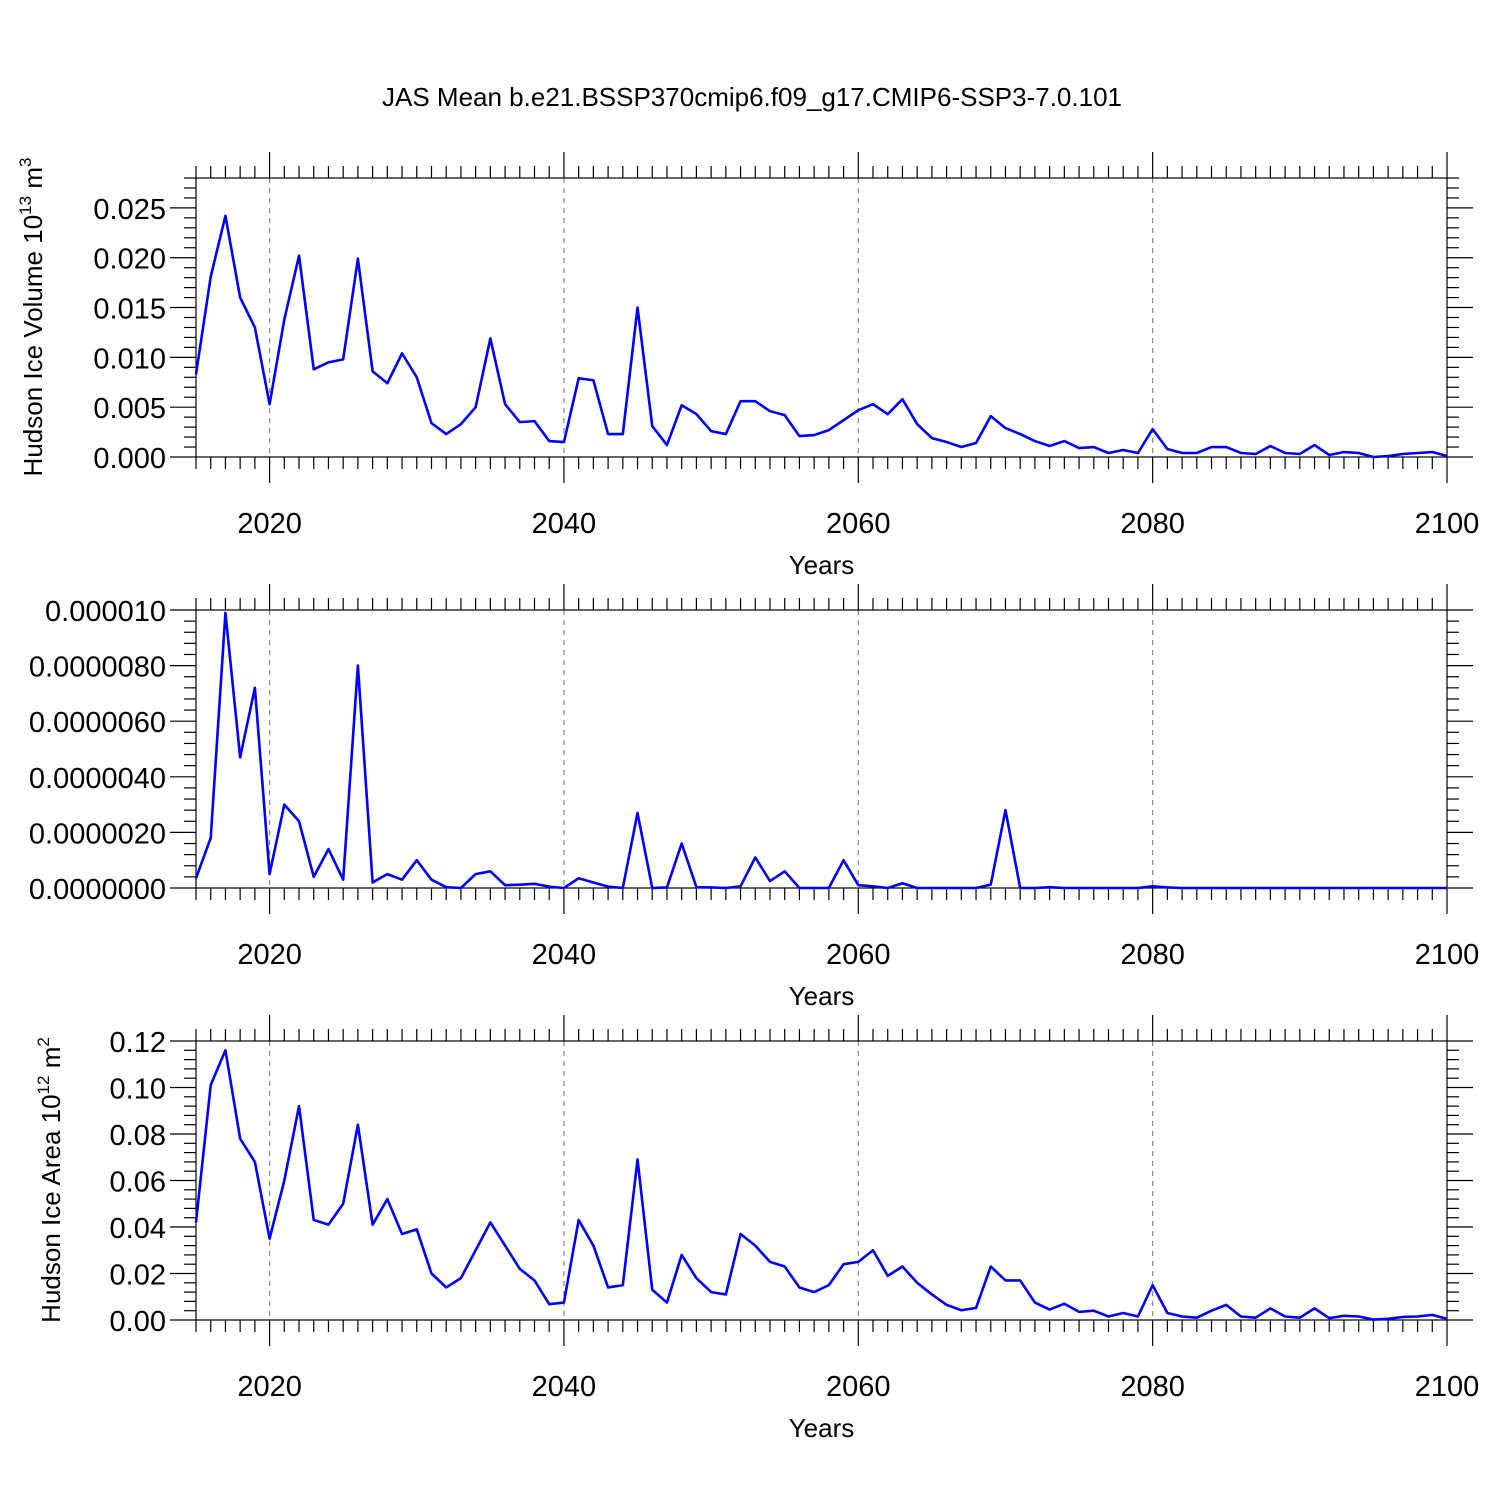 This screenshot has width=1500, height=1500. Describe the element at coordinates (105, 612) in the screenshot. I see `y-tick-label: 0.000010` at that location.